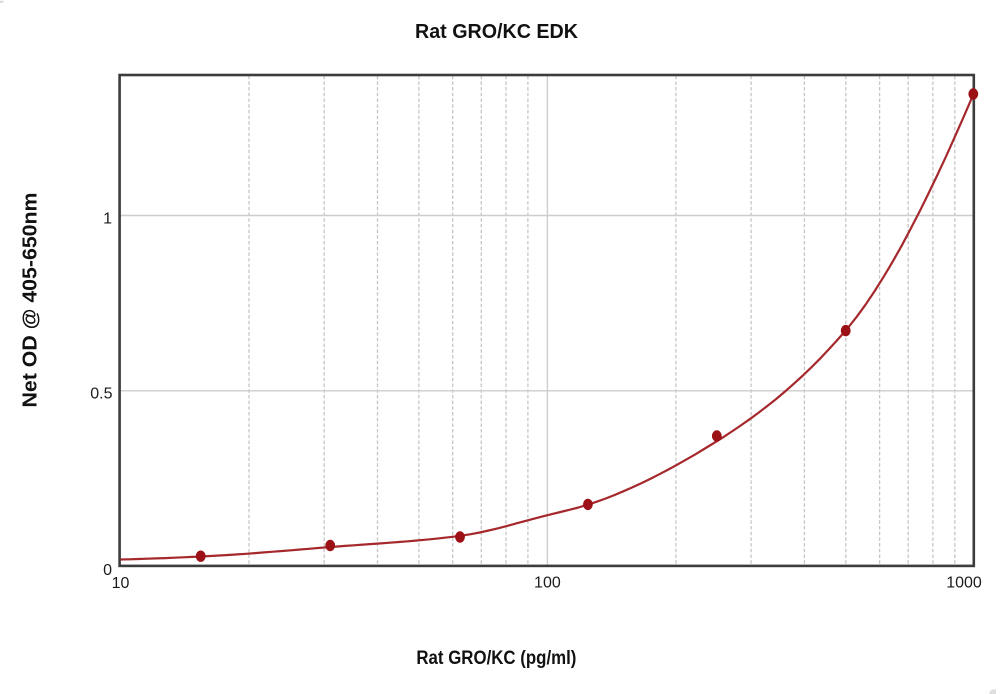  What do you see at coordinates (107, 570) in the screenshot?
I see `svg-text: 0` at bounding box center [107, 570].